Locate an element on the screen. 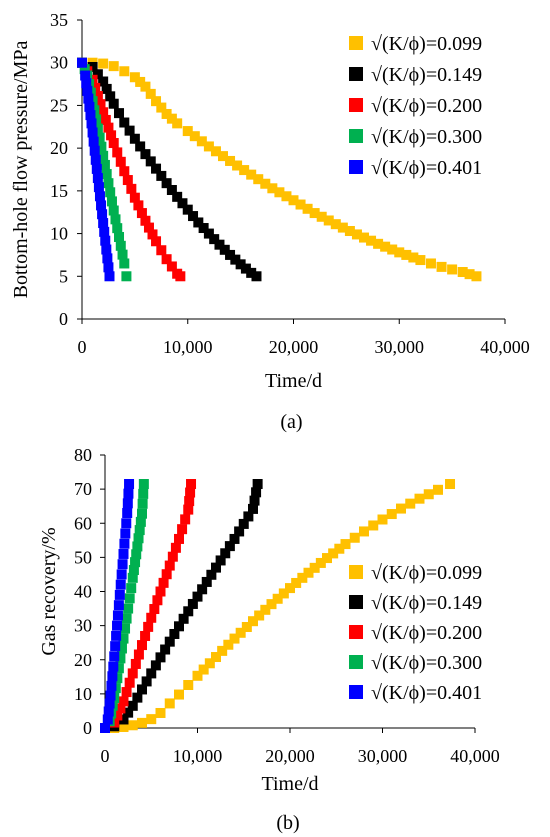  x-tick-label: 10,000 is located at coordinates (188, 347).